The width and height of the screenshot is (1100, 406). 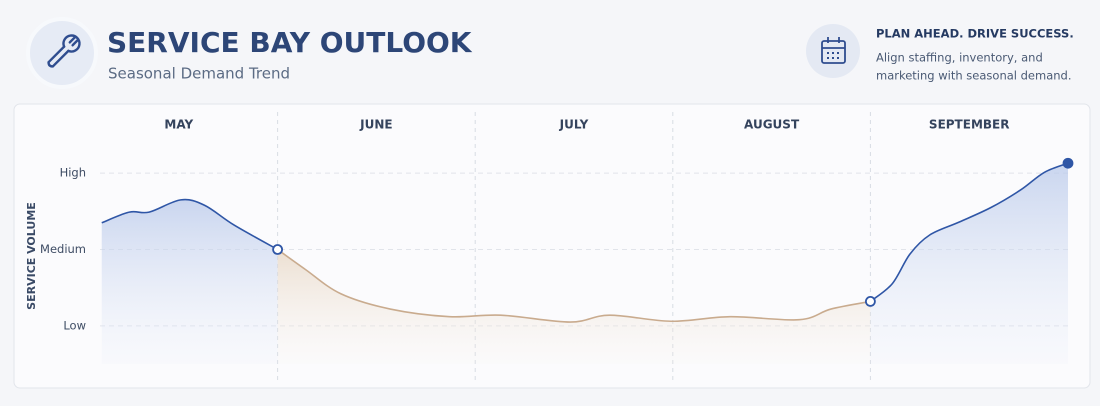 I want to click on description-line: marketing with seasonal demand., so click(x=974, y=76).